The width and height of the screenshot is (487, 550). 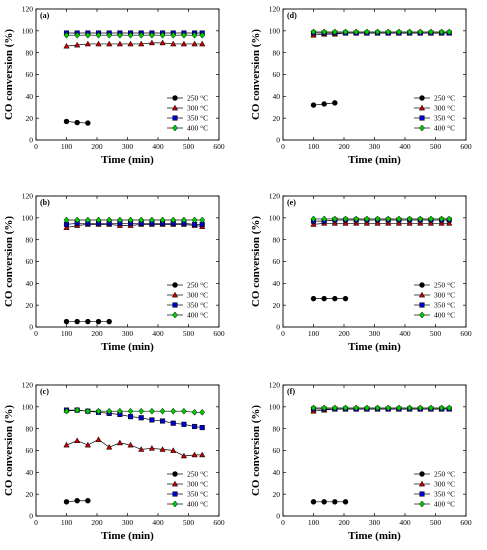 I want to click on x-tick-label: 600, so click(x=466, y=522).